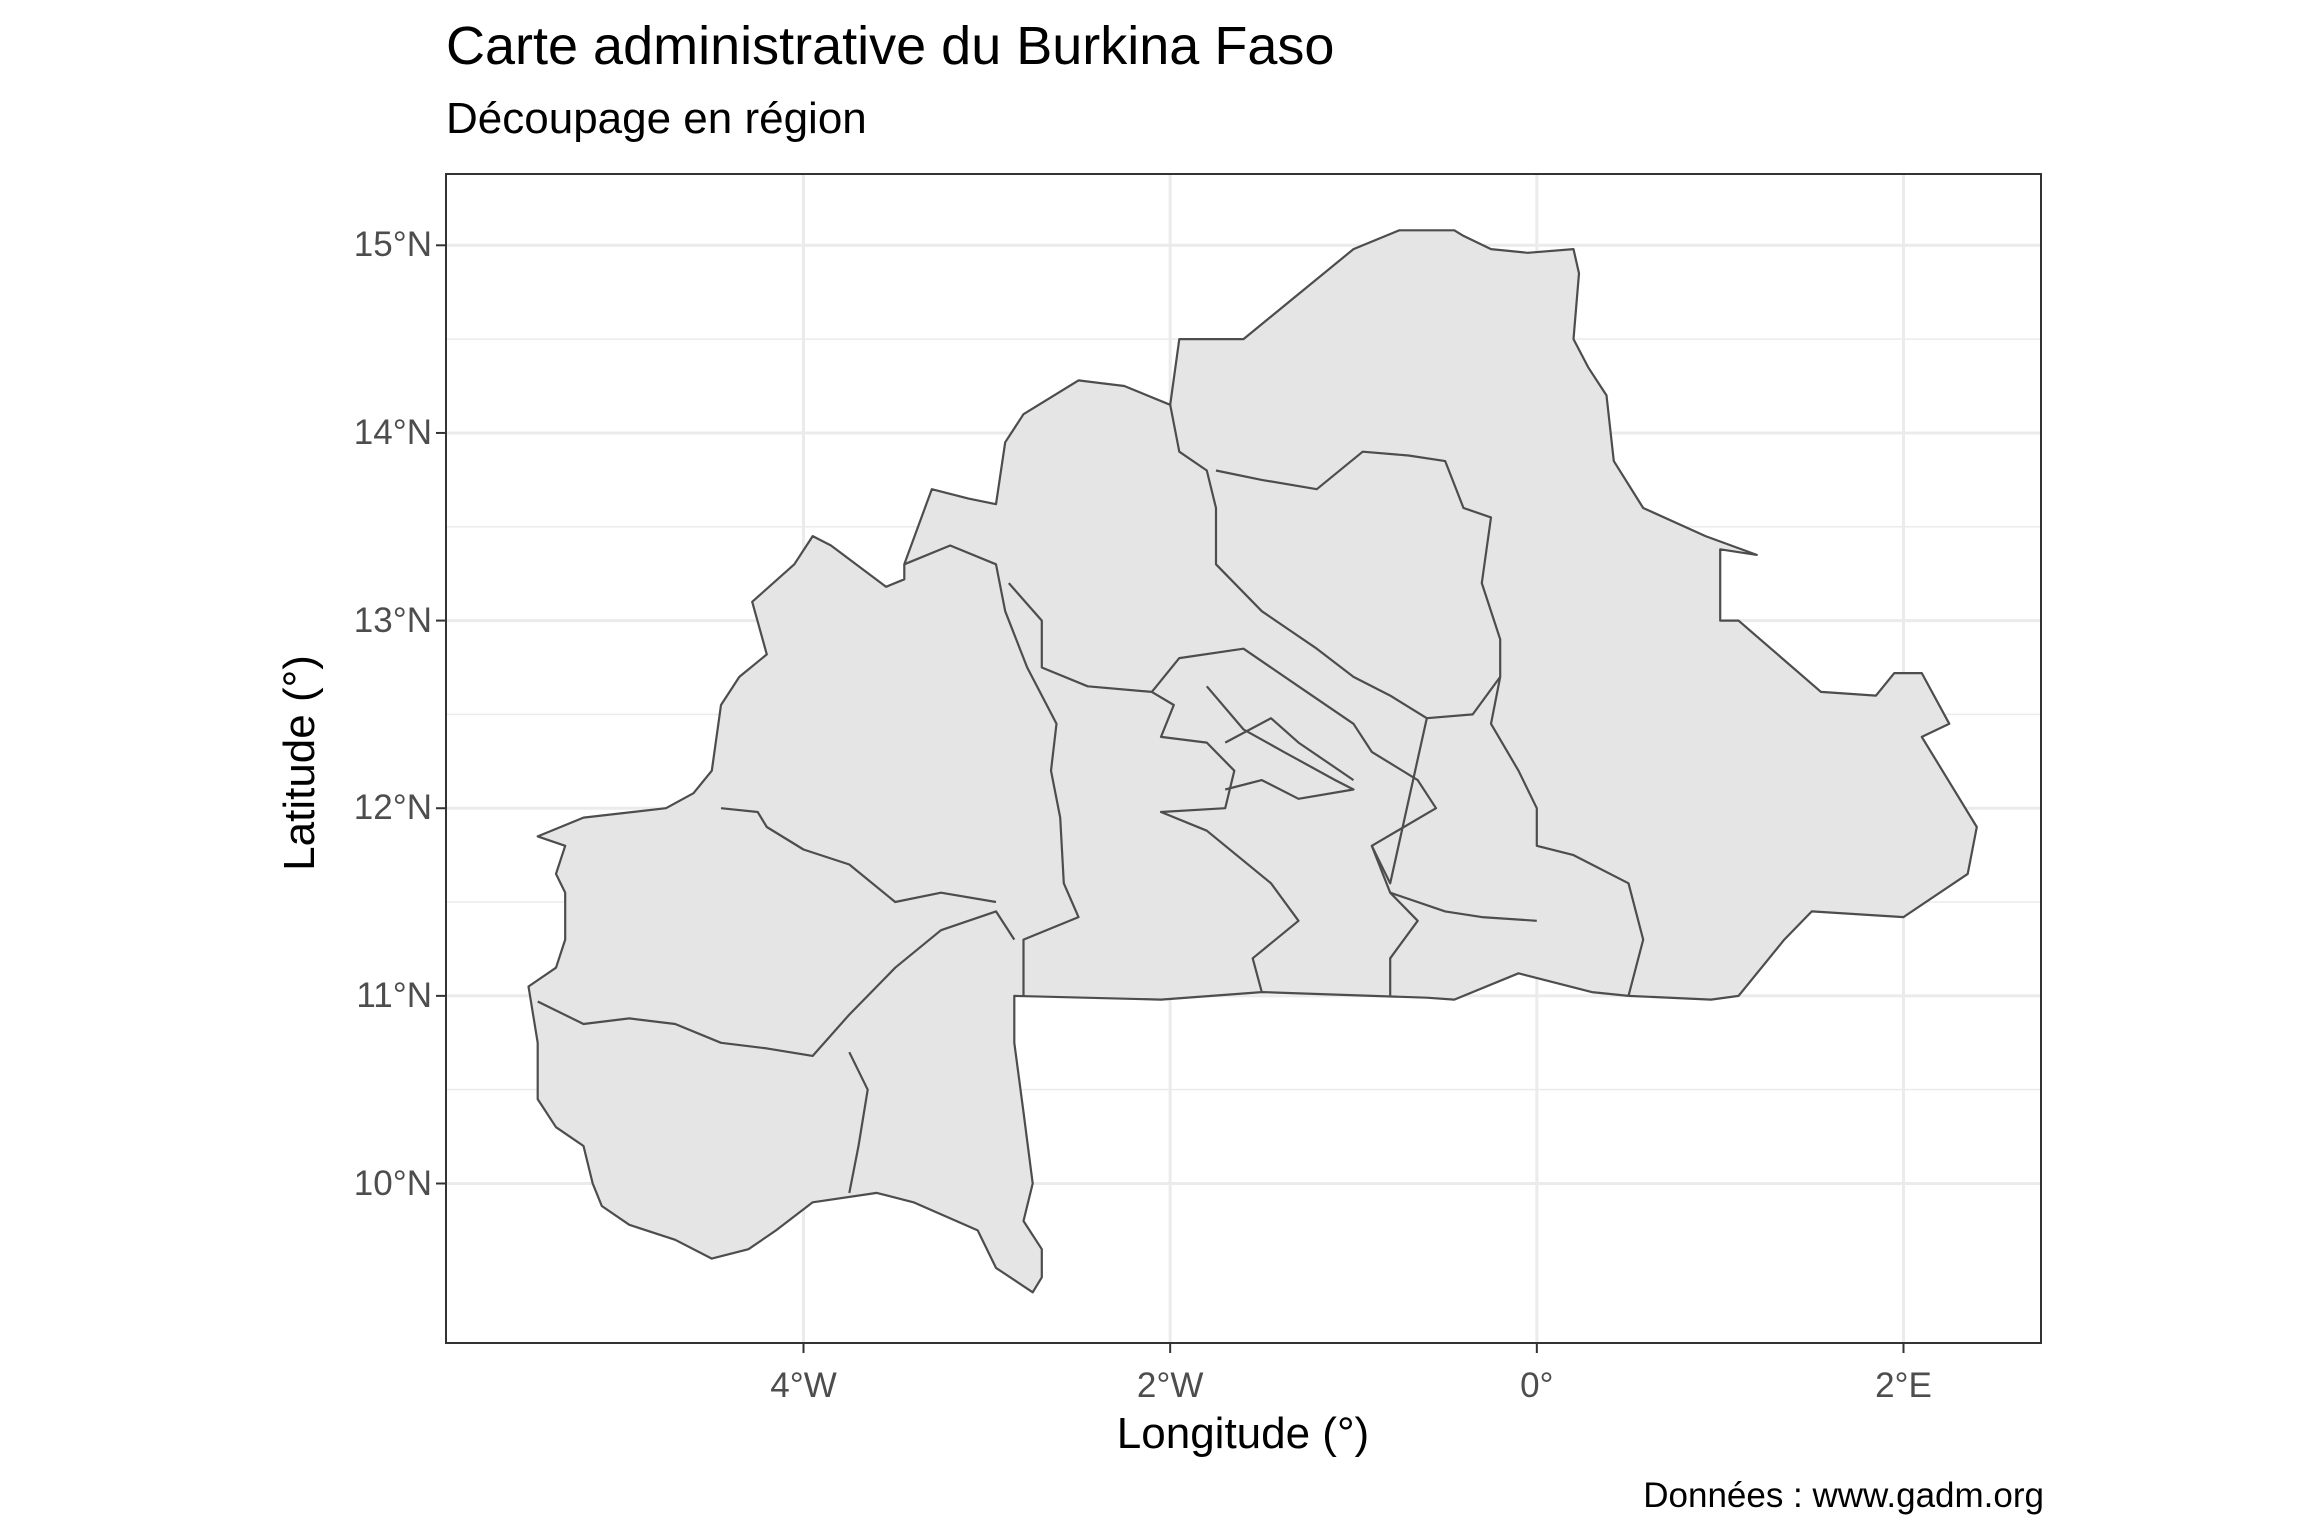 The width and height of the screenshot is (2304, 1536). Describe the element at coordinates (392, 245) in the screenshot. I see `y-tick-label: 15°N` at that location.